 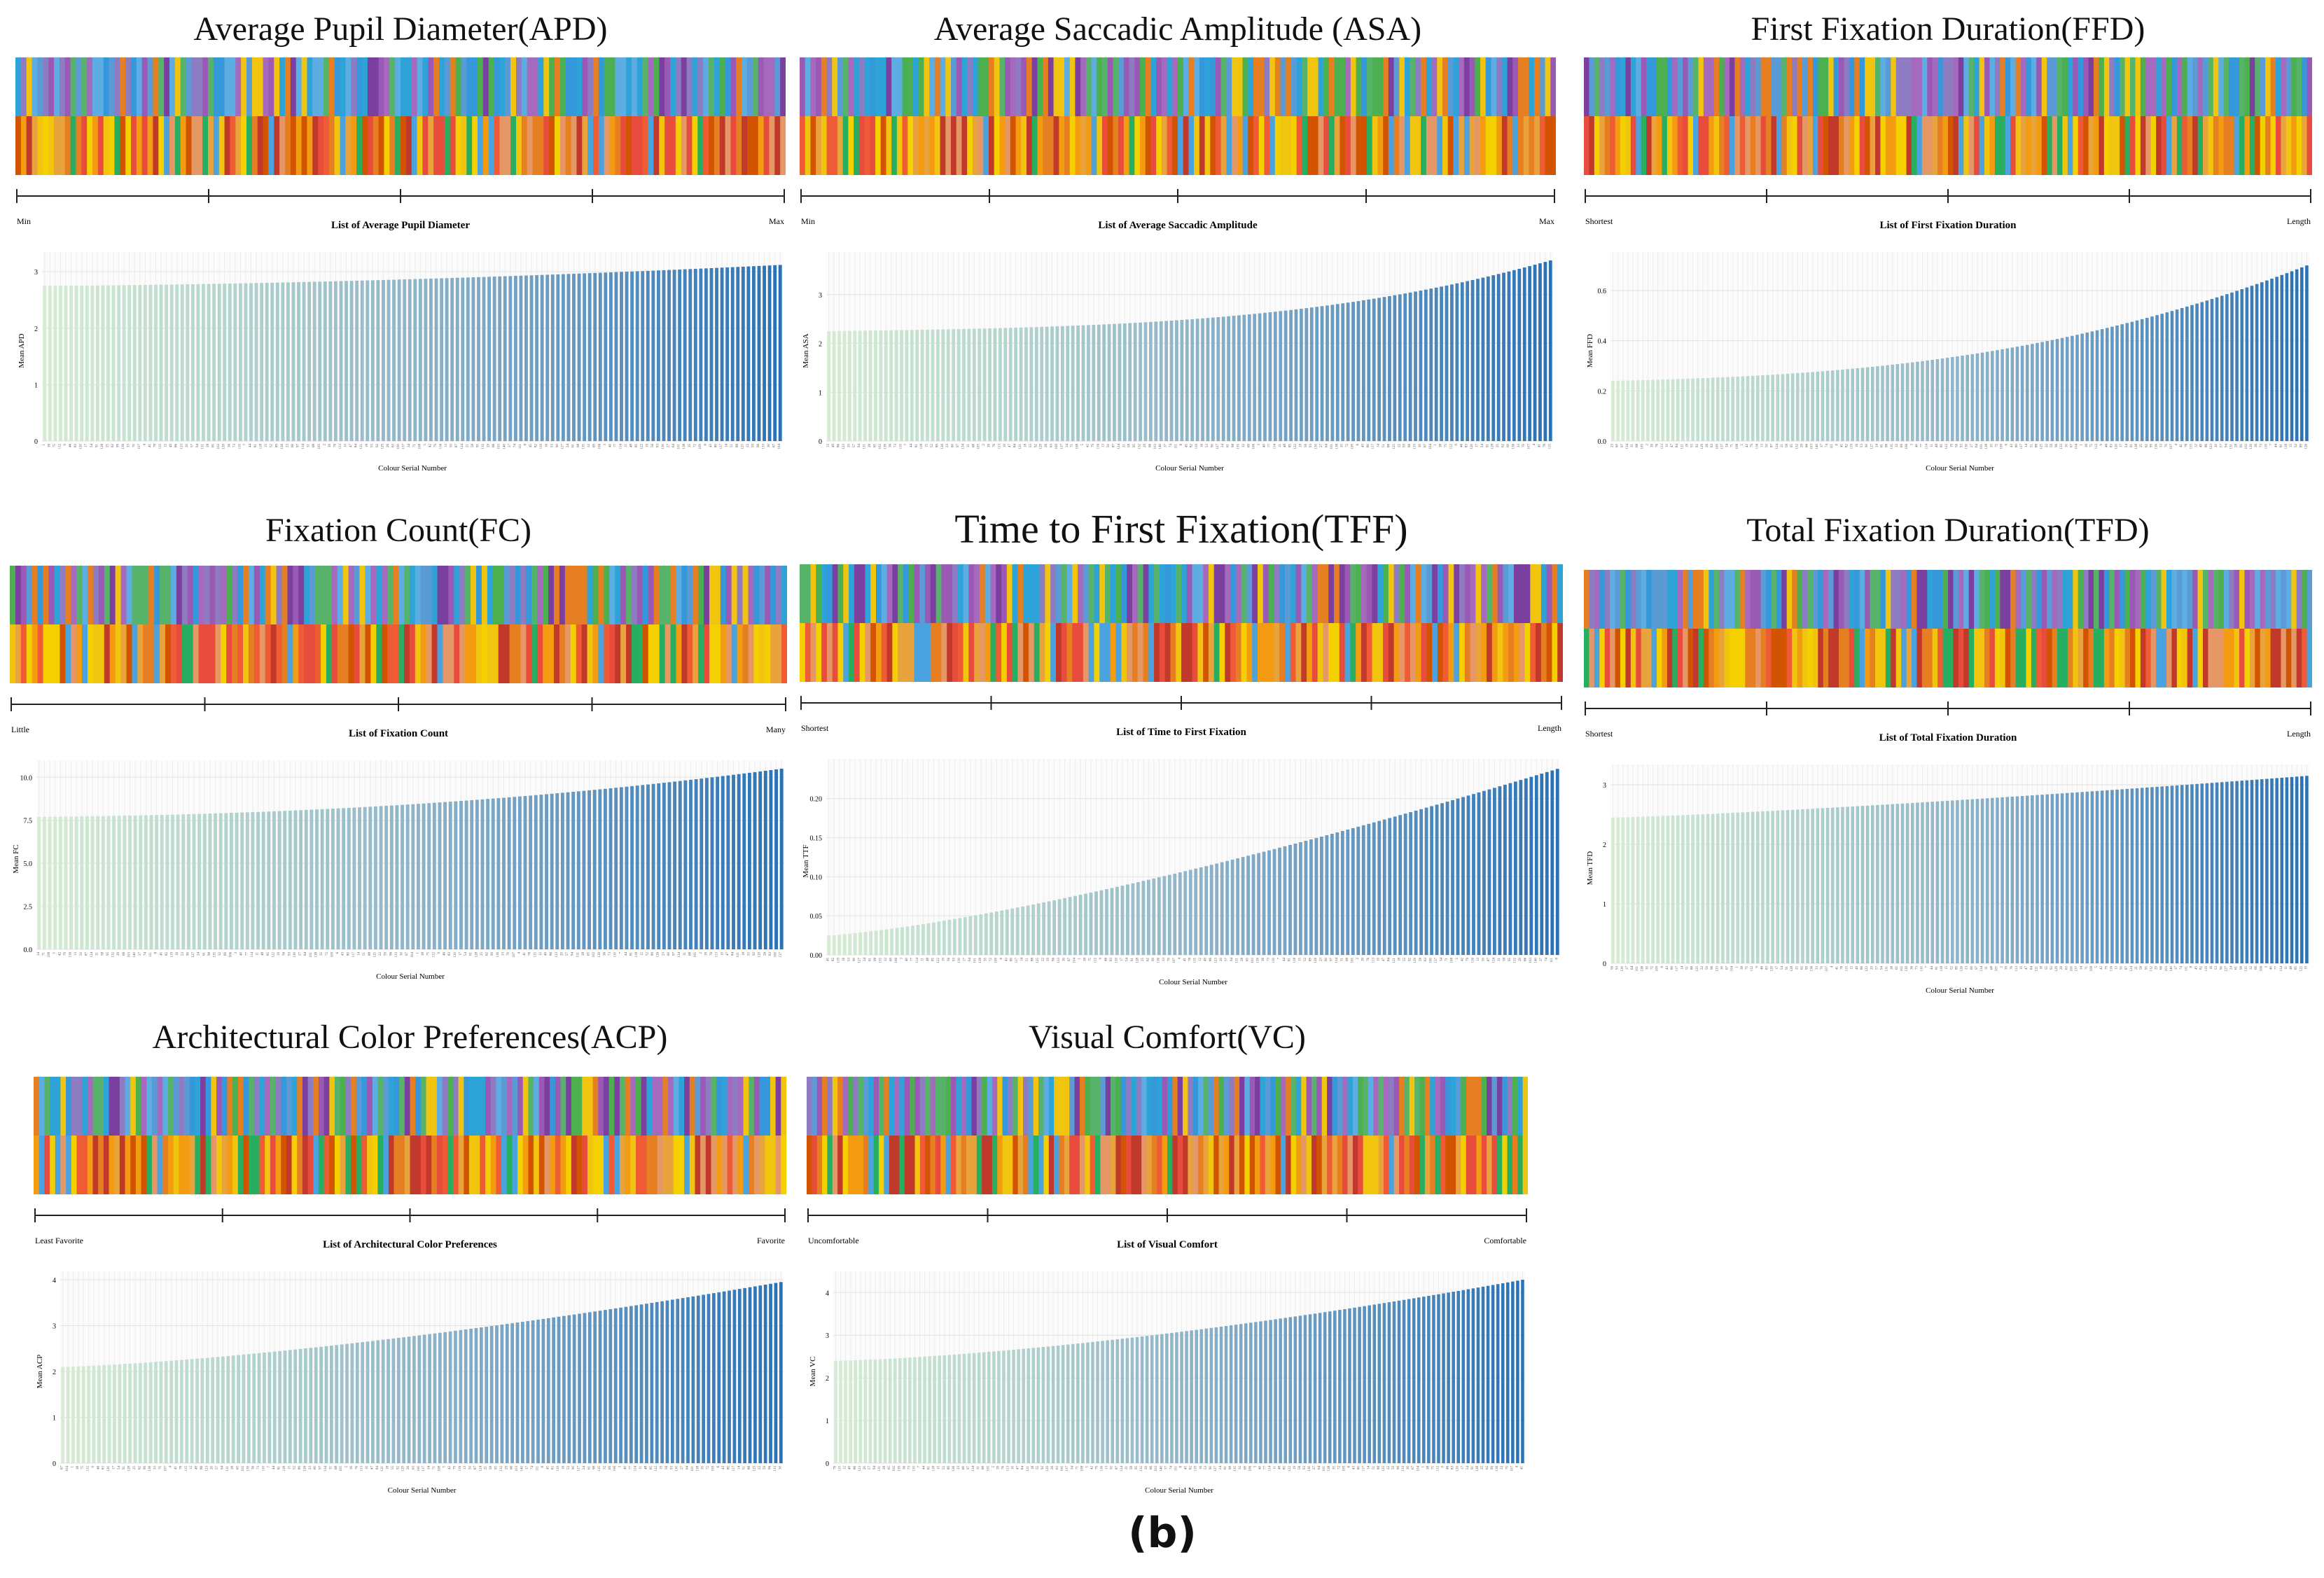 I want to click on x-tick-label: 78, so click(x=1545, y=446).